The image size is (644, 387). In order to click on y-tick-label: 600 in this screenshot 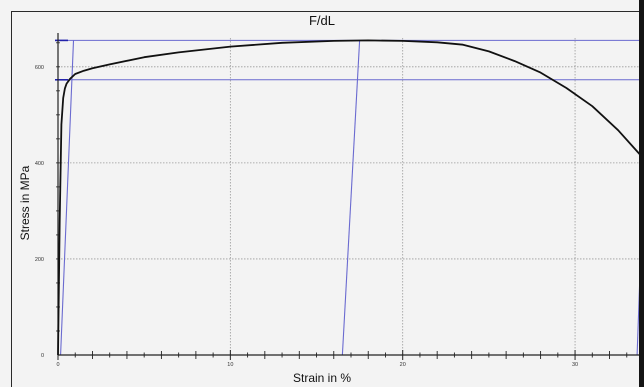, I will do `click(39, 68)`.